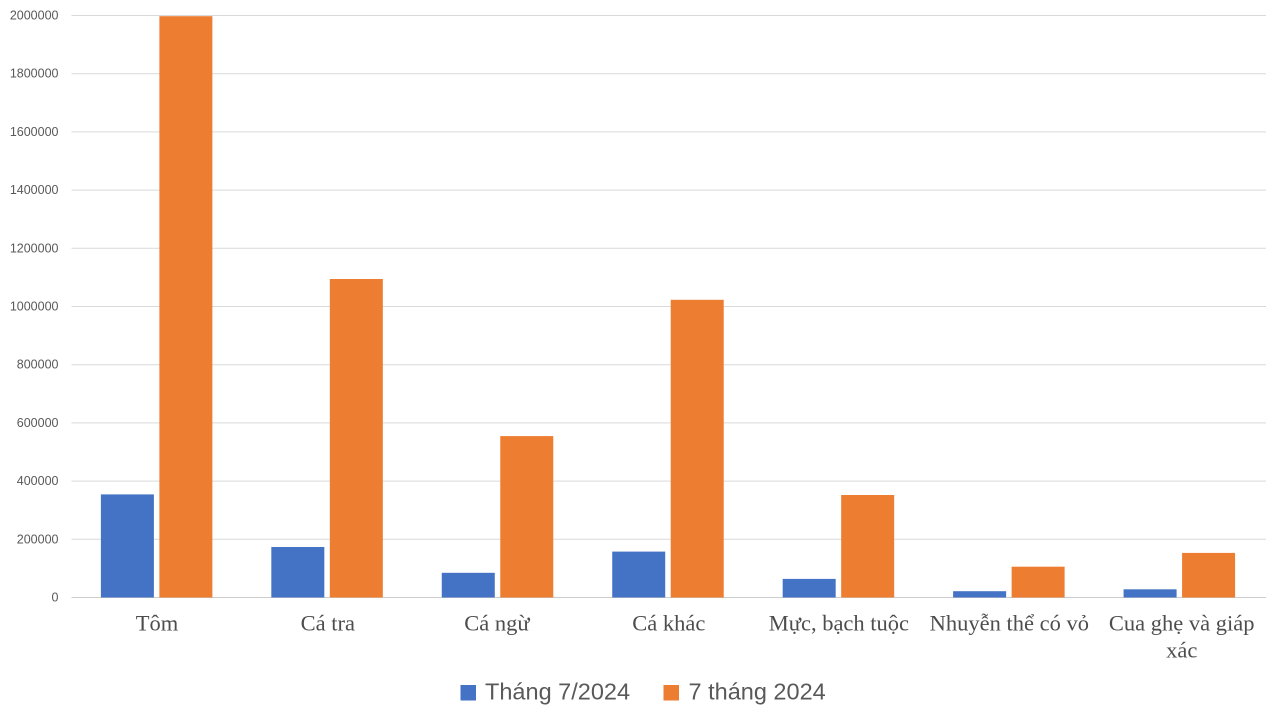  What do you see at coordinates (34, 190) in the screenshot?
I see `svg-text: 1400000` at bounding box center [34, 190].